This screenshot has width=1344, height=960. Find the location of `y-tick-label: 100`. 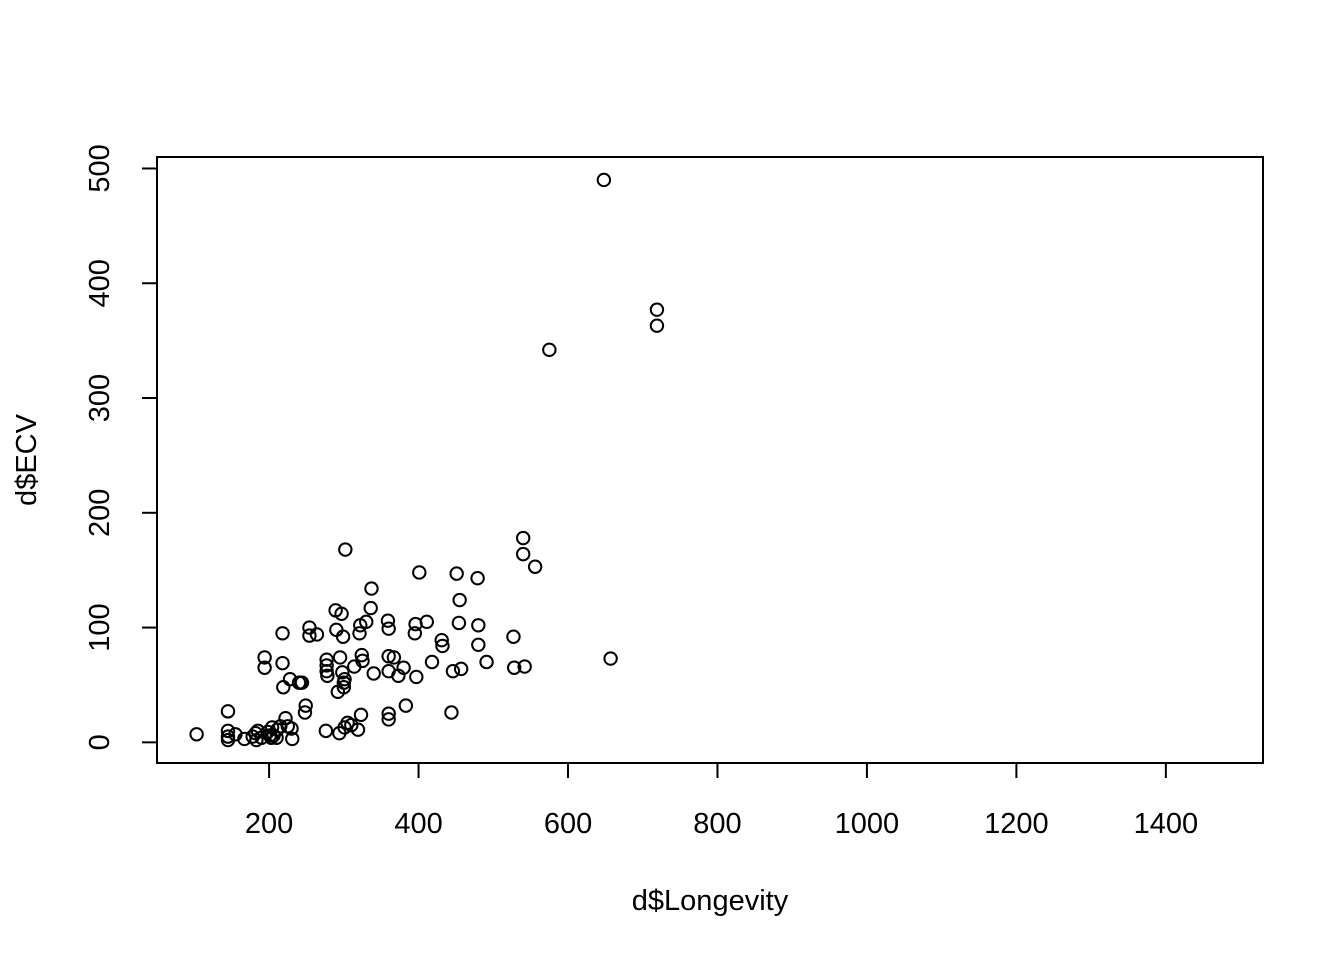

y-tick-label: 100 is located at coordinates (100, 627).